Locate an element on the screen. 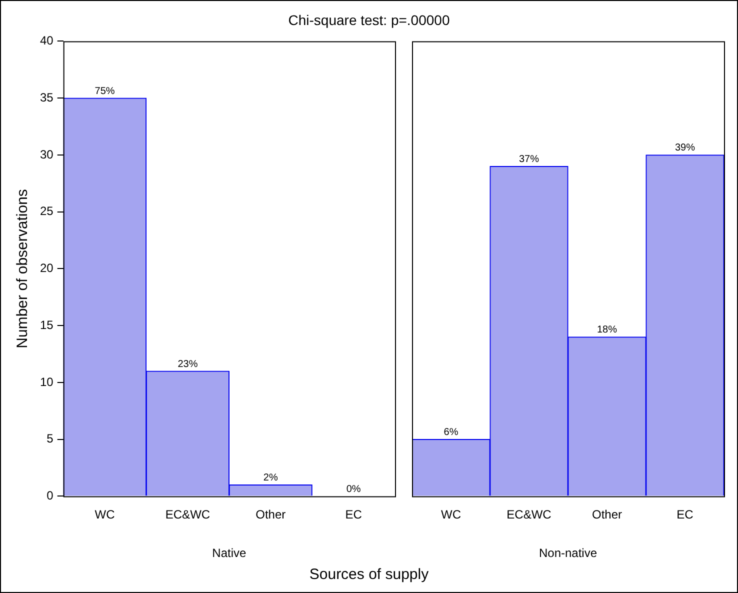 Image resolution: width=738 pixels, height=593 pixels. annotation: 18% is located at coordinates (607, 330).